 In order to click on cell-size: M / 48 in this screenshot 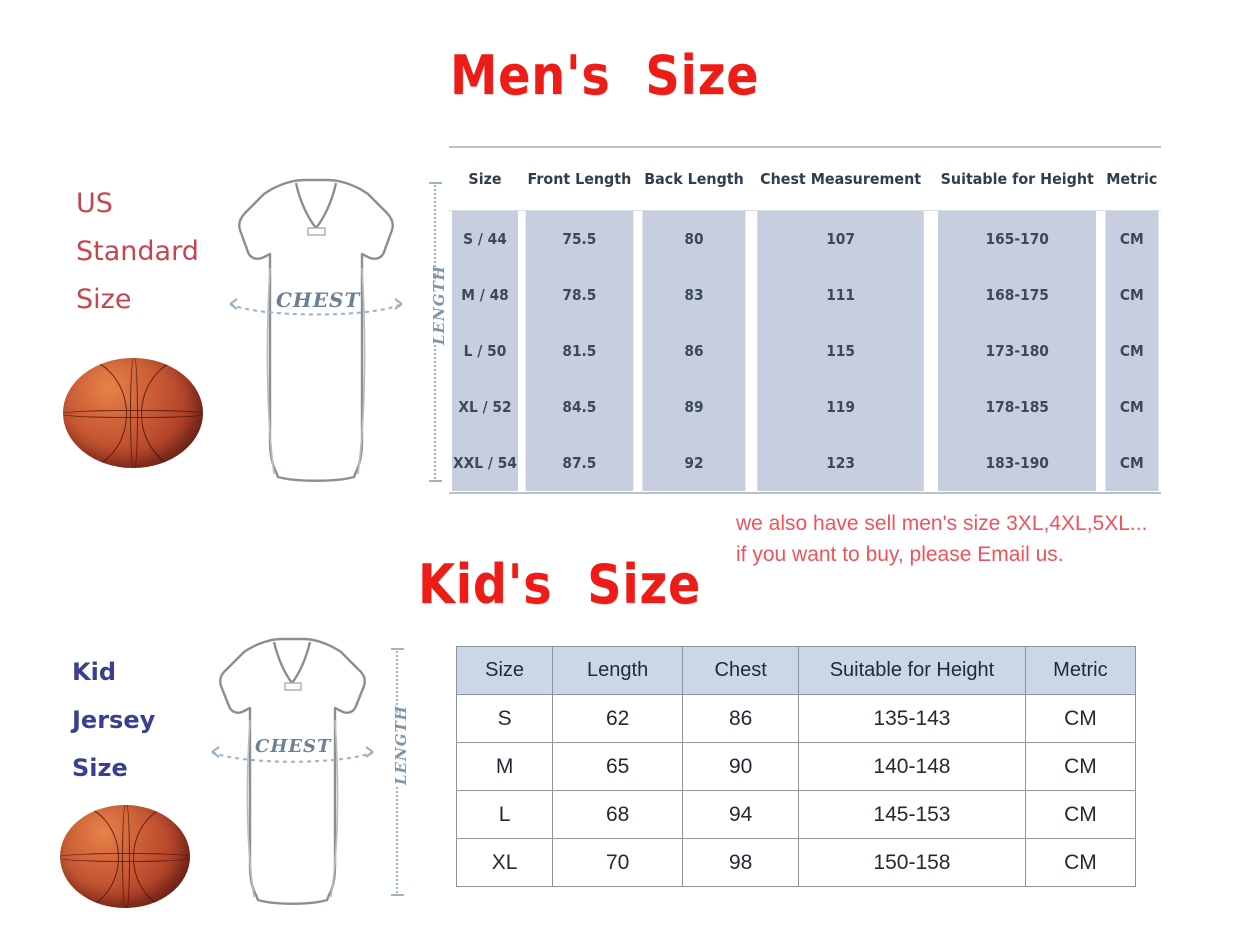, I will do `click(485, 294)`.